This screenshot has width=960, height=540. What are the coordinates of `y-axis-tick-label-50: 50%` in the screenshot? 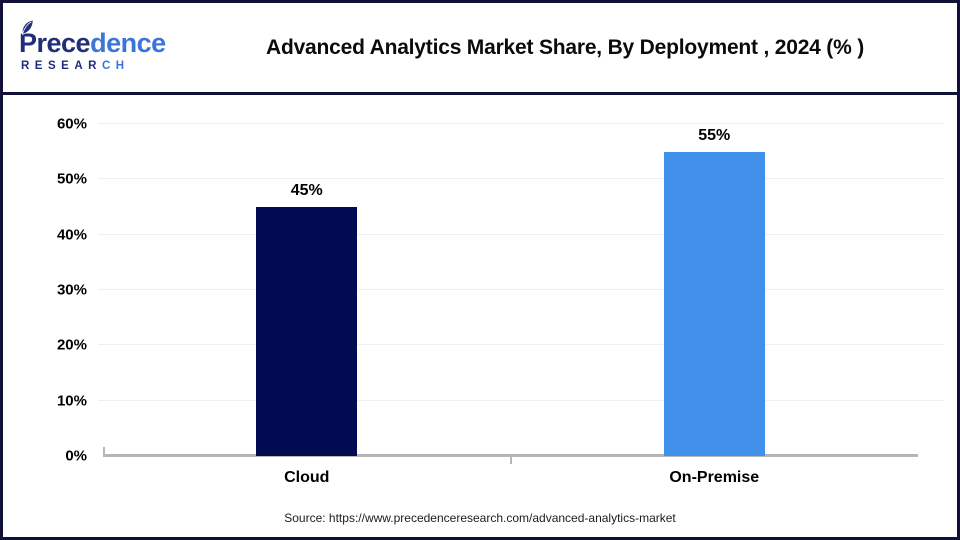 It's located at (71, 179).